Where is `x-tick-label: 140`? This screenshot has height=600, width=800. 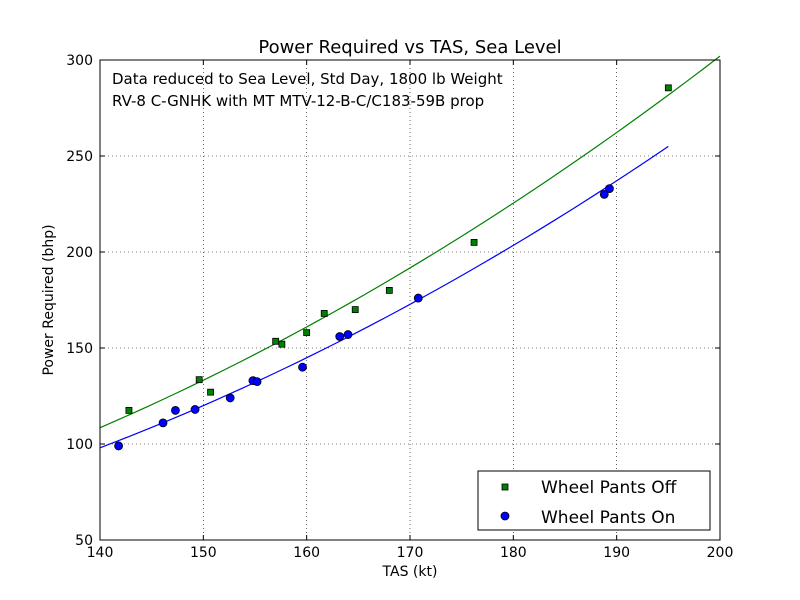
x-tick-label: 140 is located at coordinates (100, 553).